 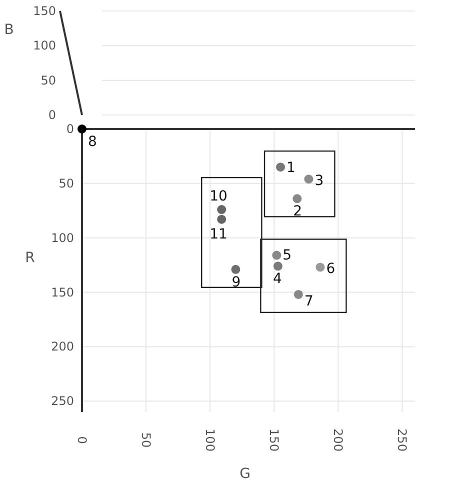 I want to click on annotation: 9, so click(x=236, y=282).